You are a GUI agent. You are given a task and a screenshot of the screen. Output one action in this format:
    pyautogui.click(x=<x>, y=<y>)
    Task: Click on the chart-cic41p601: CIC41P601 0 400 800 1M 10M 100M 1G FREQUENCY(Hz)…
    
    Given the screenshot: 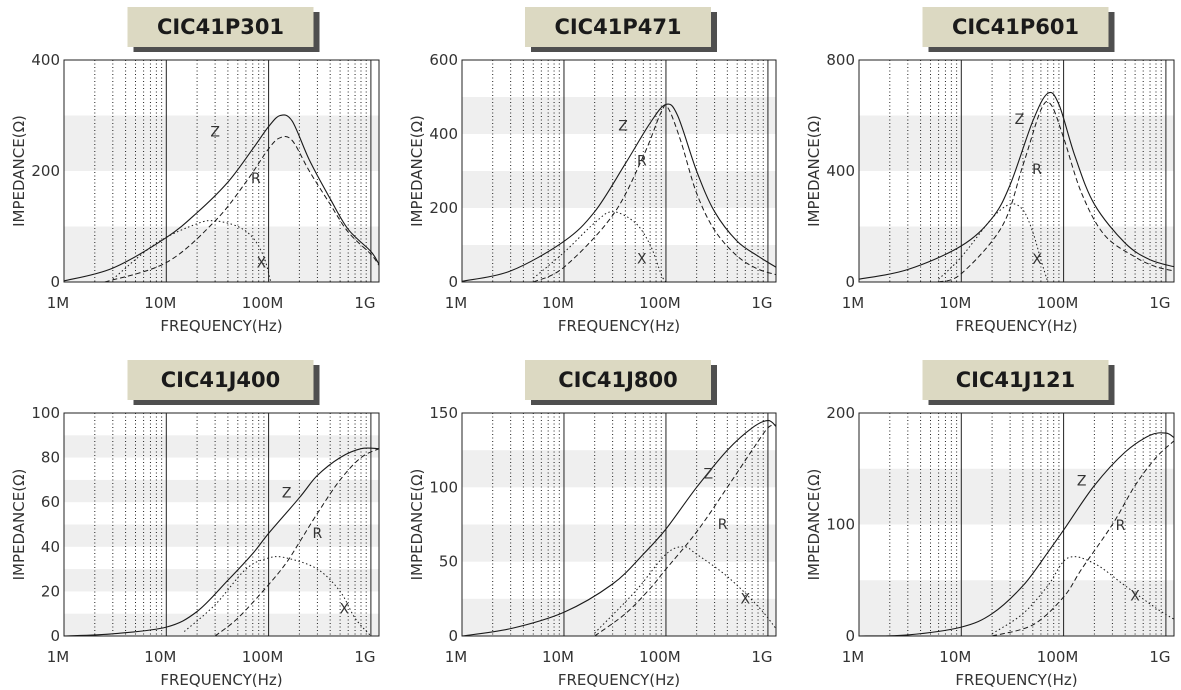 What is the action you would take?
    pyautogui.click(x=990, y=171)
    